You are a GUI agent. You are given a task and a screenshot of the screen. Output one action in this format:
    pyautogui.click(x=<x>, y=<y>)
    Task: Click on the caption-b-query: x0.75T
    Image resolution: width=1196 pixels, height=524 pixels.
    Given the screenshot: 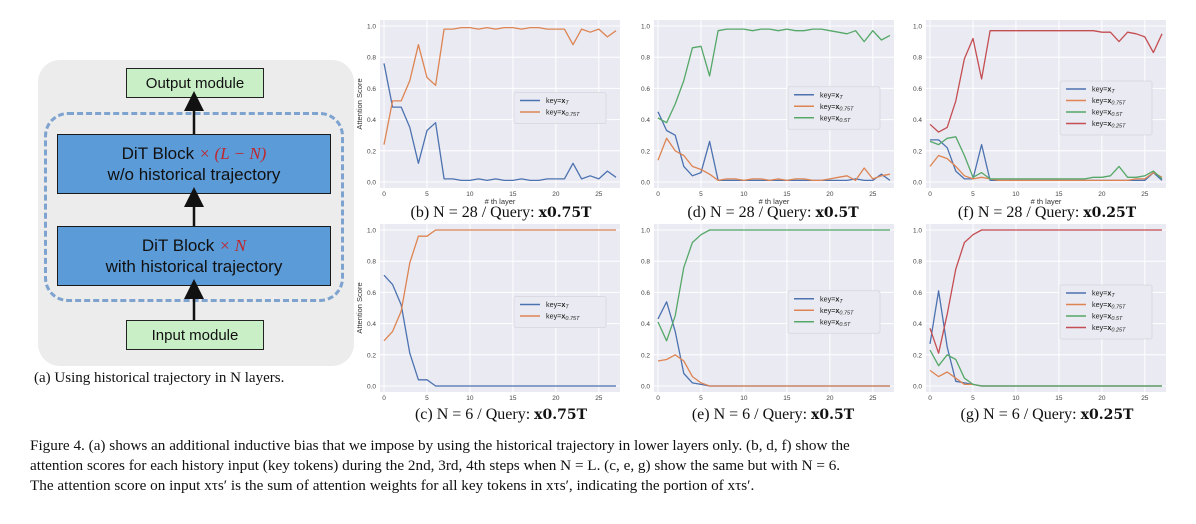 What is the action you would take?
    pyautogui.click(x=565, y=213)
    